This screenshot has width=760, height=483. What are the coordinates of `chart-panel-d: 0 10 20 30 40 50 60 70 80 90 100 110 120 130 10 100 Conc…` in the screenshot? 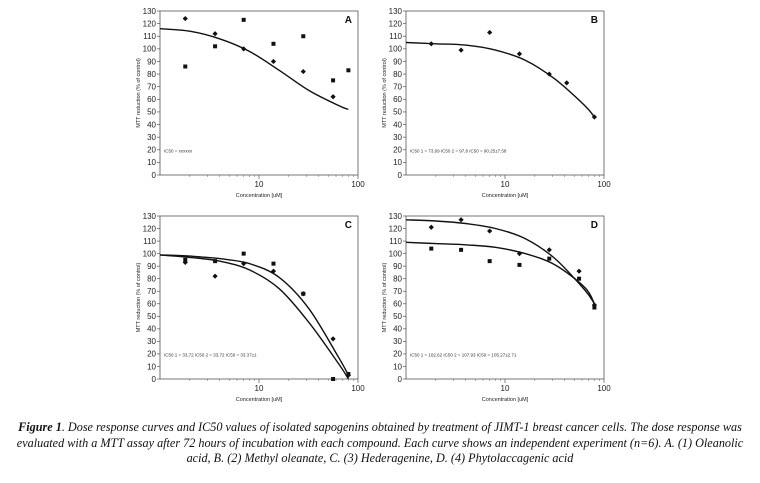 It's located at (496, 307).